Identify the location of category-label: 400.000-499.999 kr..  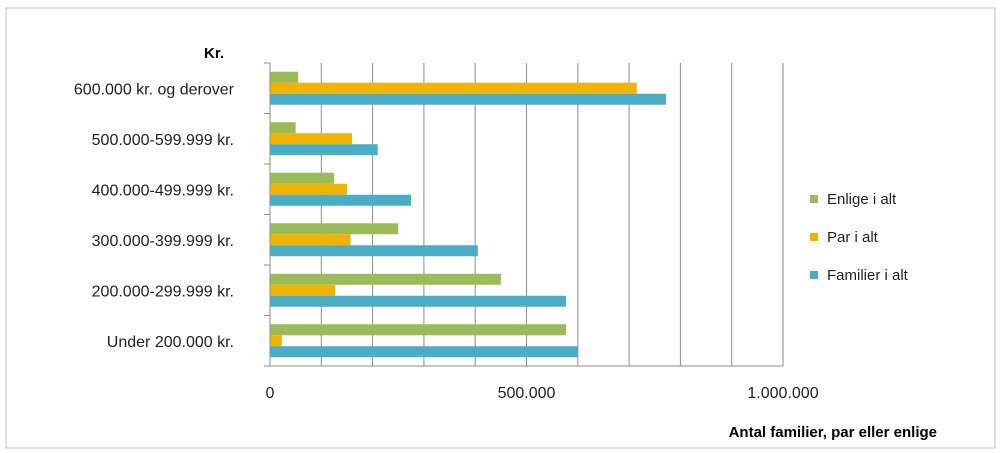
(163, 190).